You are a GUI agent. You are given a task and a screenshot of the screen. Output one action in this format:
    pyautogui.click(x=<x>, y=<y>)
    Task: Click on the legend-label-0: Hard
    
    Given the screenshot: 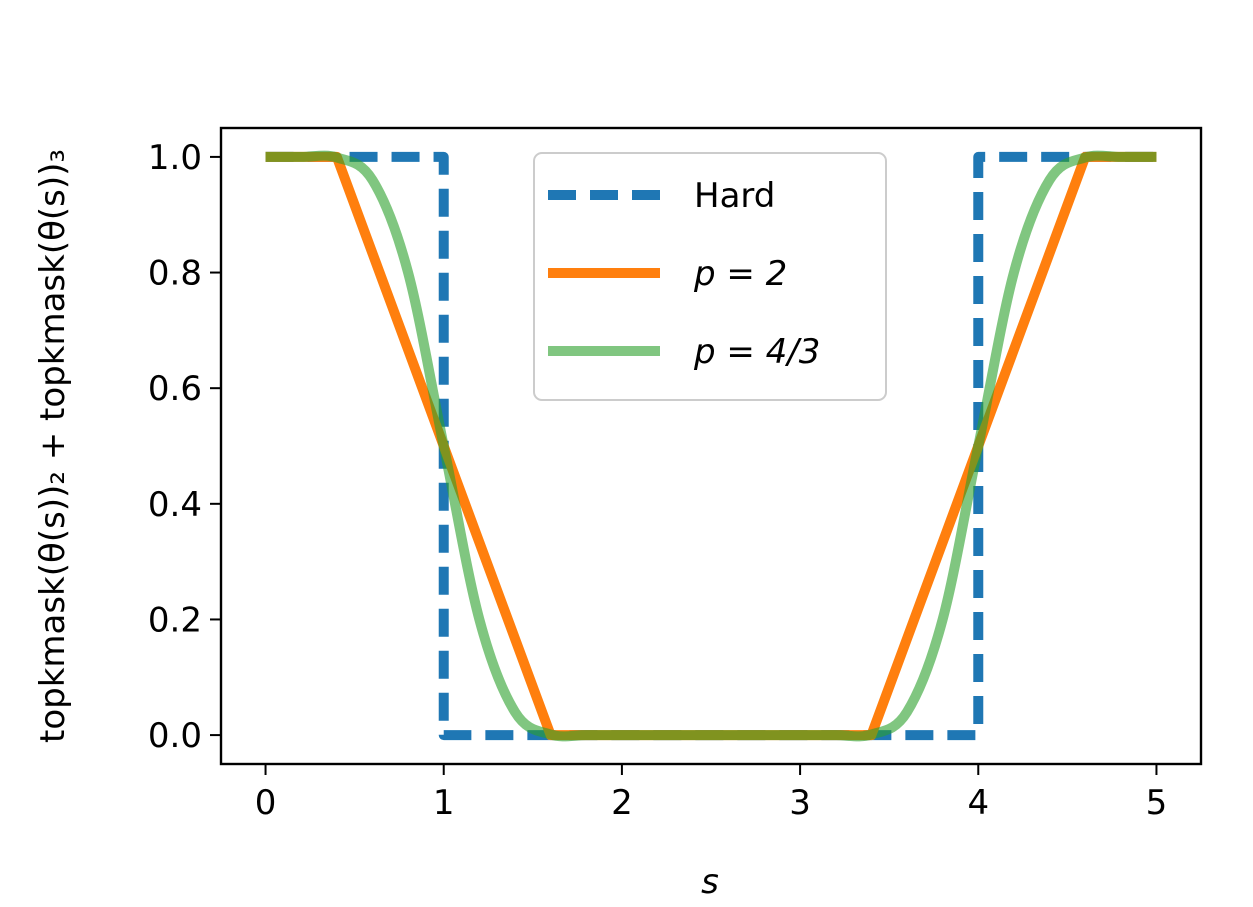 What is the action you would take?
    pyautogui.click(x=734, y=196)
    